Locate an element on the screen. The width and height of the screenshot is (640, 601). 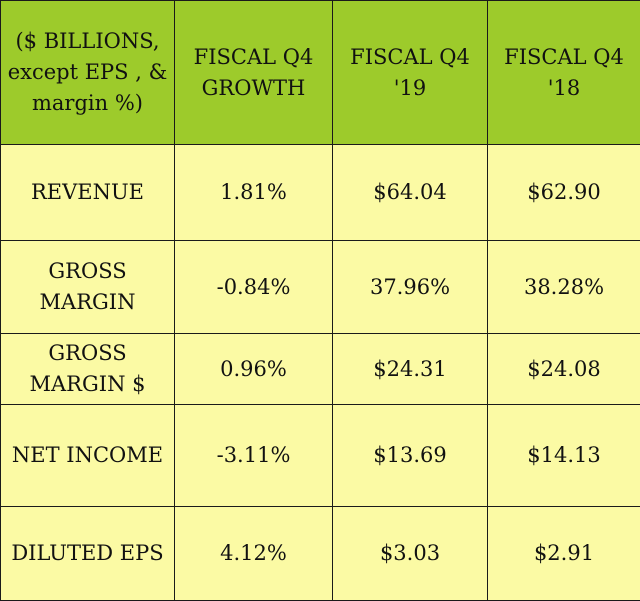
header-units-line-1: ($ BILLIONS, is located at coordinates (87, 41).